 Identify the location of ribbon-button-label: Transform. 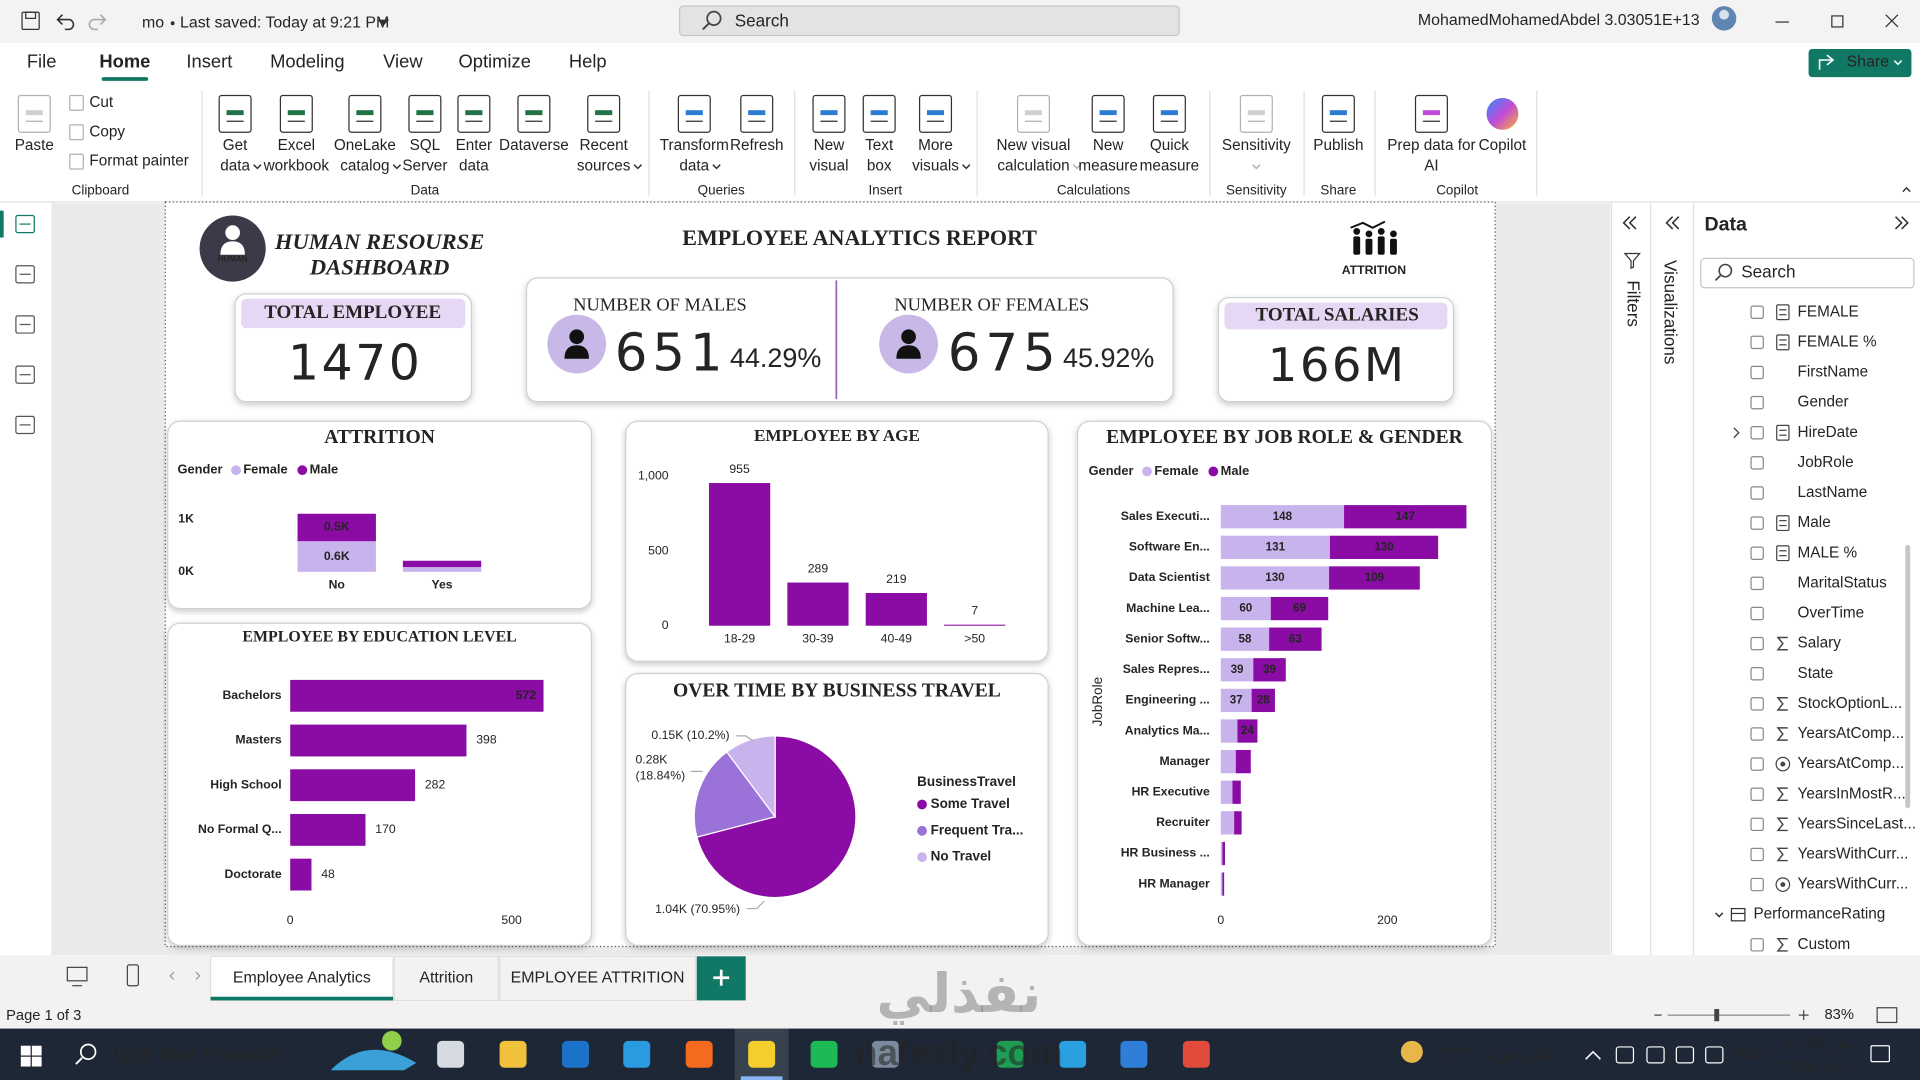
(694, 145).